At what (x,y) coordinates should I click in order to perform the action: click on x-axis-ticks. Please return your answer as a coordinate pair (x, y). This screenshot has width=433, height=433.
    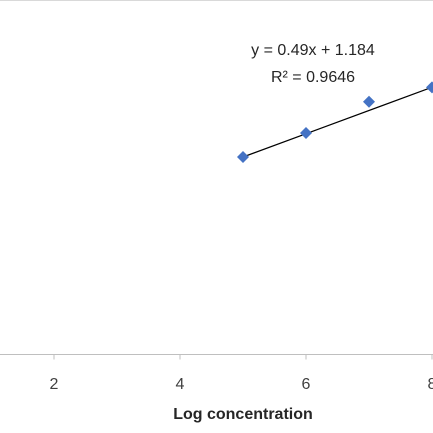
    Looking at the image, I should click on (243, 357).